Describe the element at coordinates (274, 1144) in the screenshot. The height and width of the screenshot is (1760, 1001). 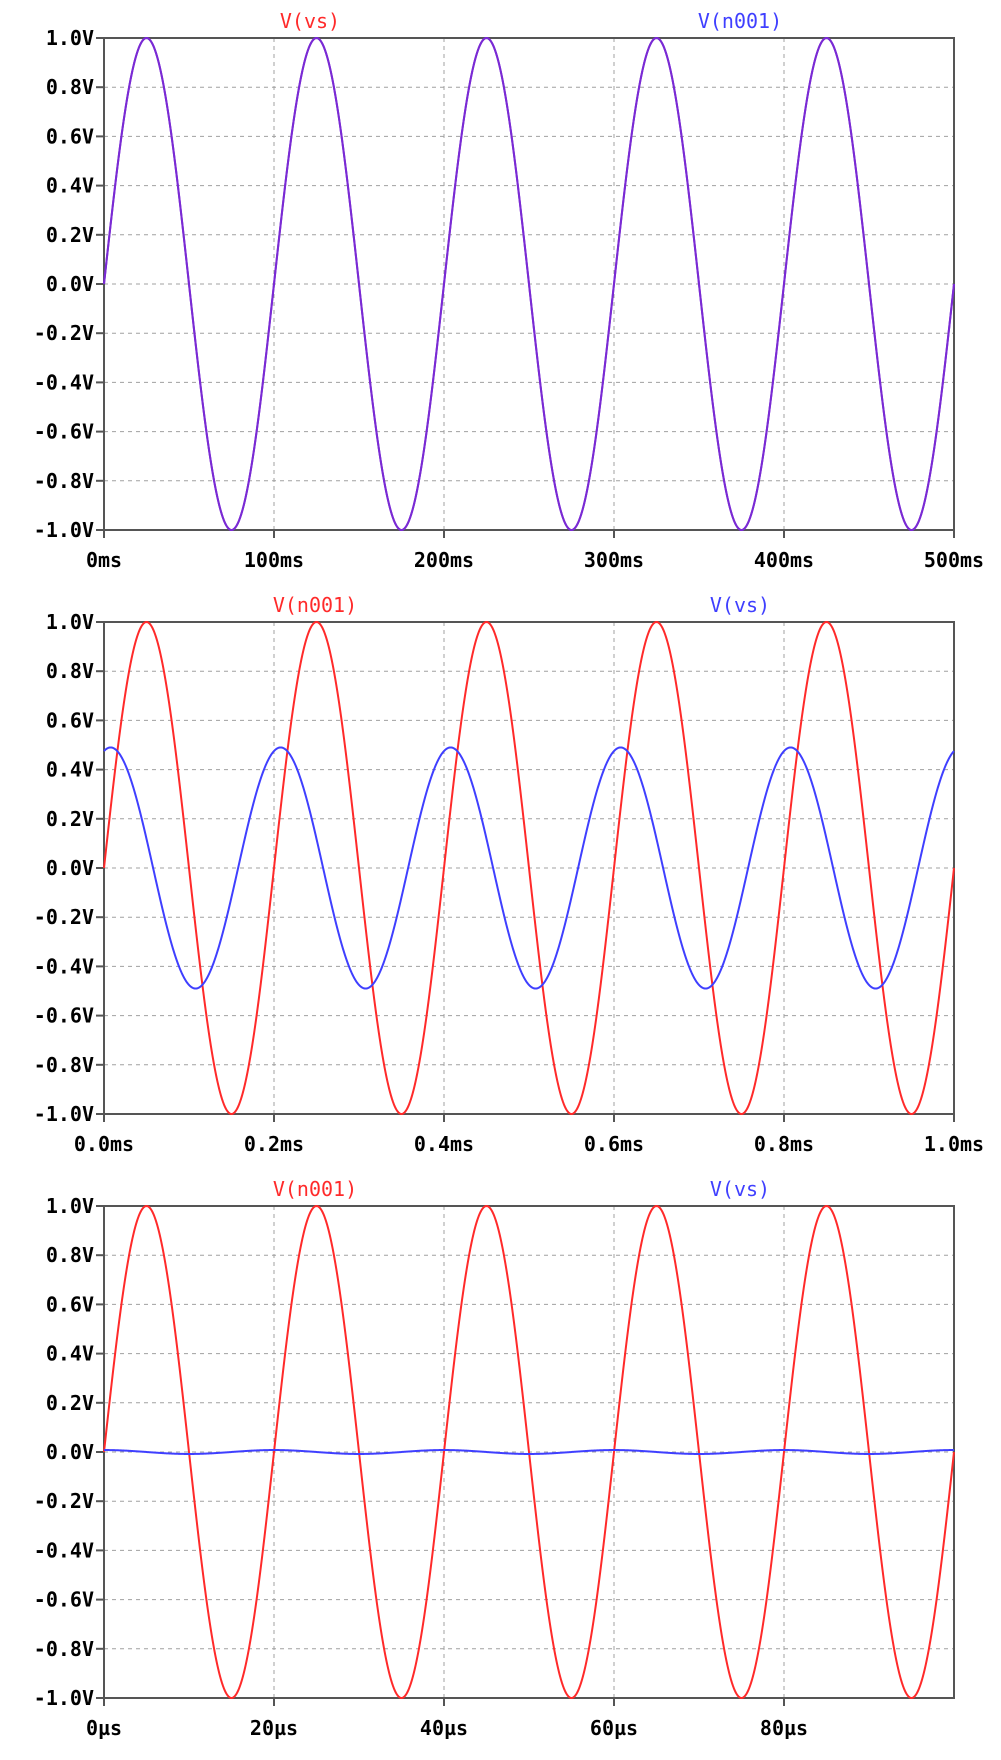
I see `x-tick-label: 0.2ms` at that location.